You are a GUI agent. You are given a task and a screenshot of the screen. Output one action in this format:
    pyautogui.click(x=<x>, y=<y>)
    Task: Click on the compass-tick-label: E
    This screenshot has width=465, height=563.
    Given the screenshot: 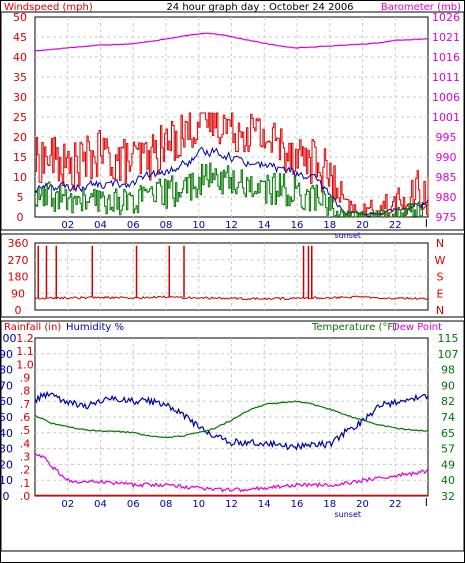 What is the action you would take?
    pyautogui.click(x=440, y=293)
    